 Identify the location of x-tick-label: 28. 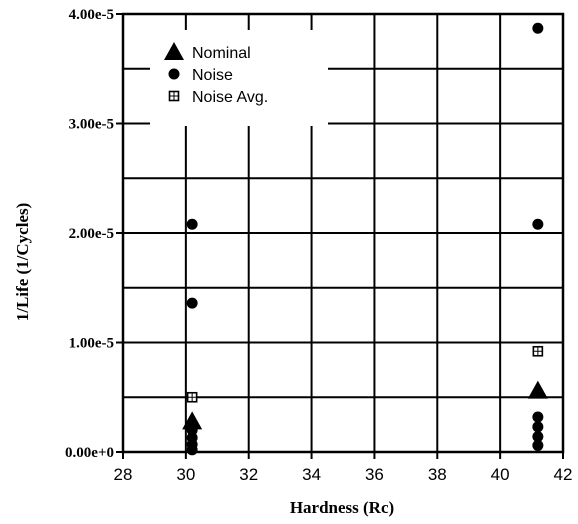
(123, 474).